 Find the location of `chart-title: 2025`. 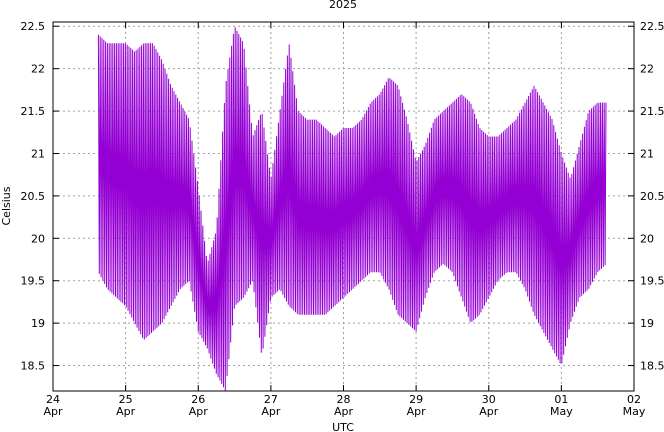

chart-title: 2025 is located at coordinates (343, 5).